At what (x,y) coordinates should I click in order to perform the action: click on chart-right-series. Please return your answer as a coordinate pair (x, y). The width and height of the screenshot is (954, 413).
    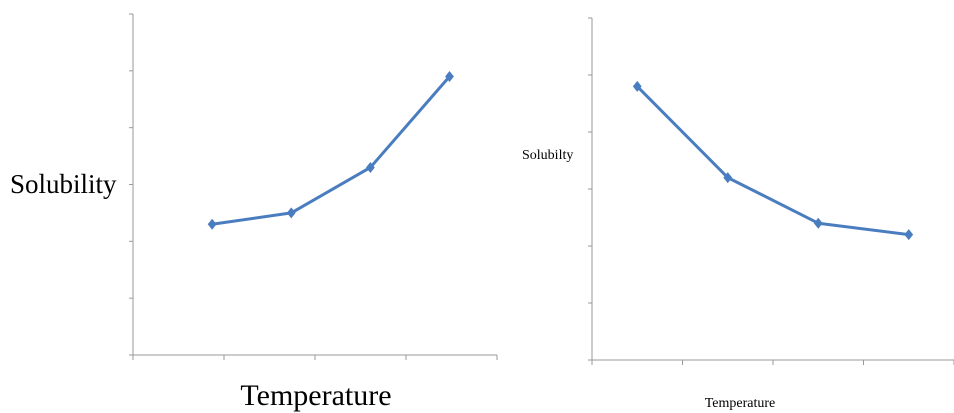
    Looking at the image, I should click on (773, 160).